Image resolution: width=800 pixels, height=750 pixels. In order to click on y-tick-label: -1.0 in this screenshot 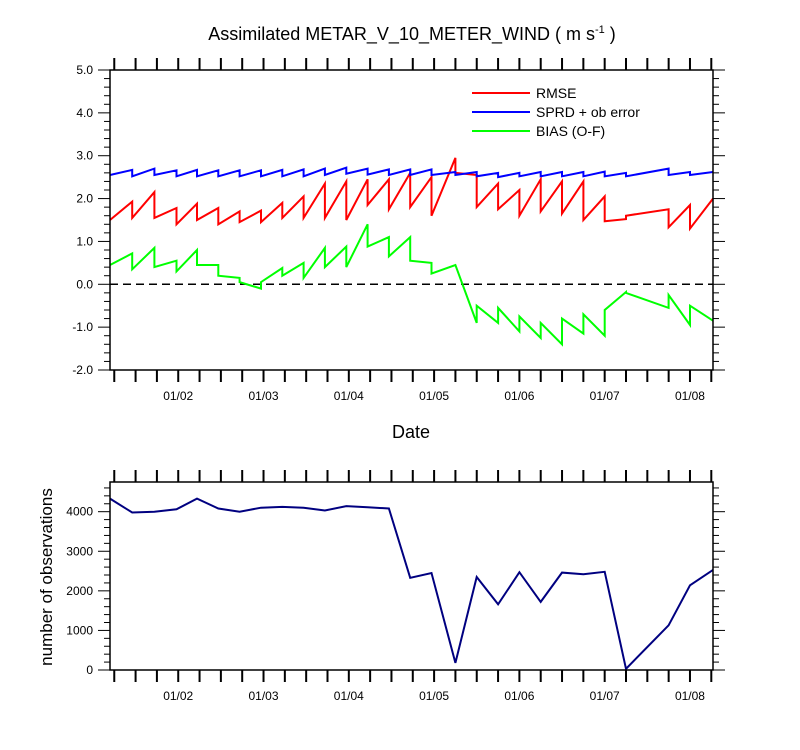, I will do `click(82, 327)`.